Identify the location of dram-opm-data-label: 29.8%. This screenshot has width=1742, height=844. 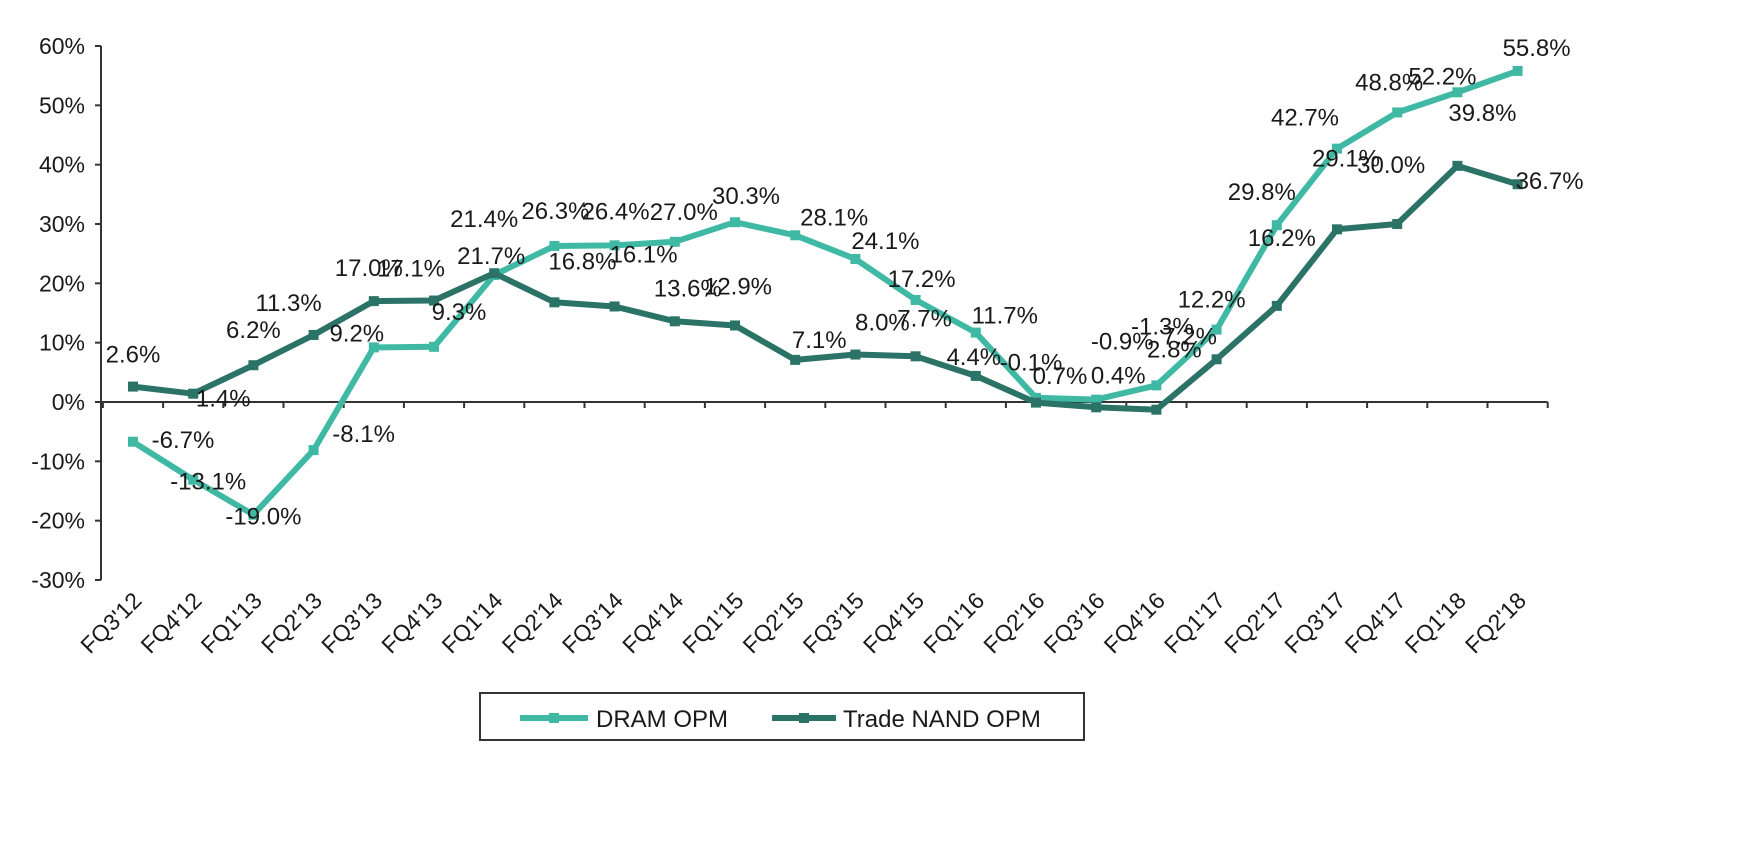
(1262, 192).